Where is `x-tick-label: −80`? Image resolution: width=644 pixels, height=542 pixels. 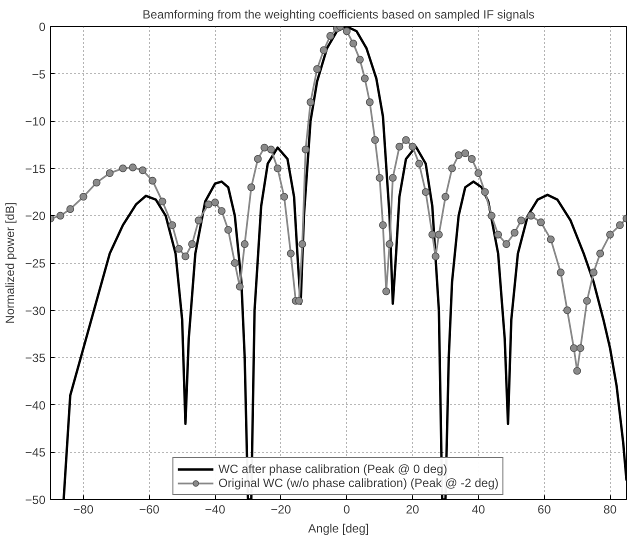
x-tick-label: −80 is located at coordinates (83, 509).